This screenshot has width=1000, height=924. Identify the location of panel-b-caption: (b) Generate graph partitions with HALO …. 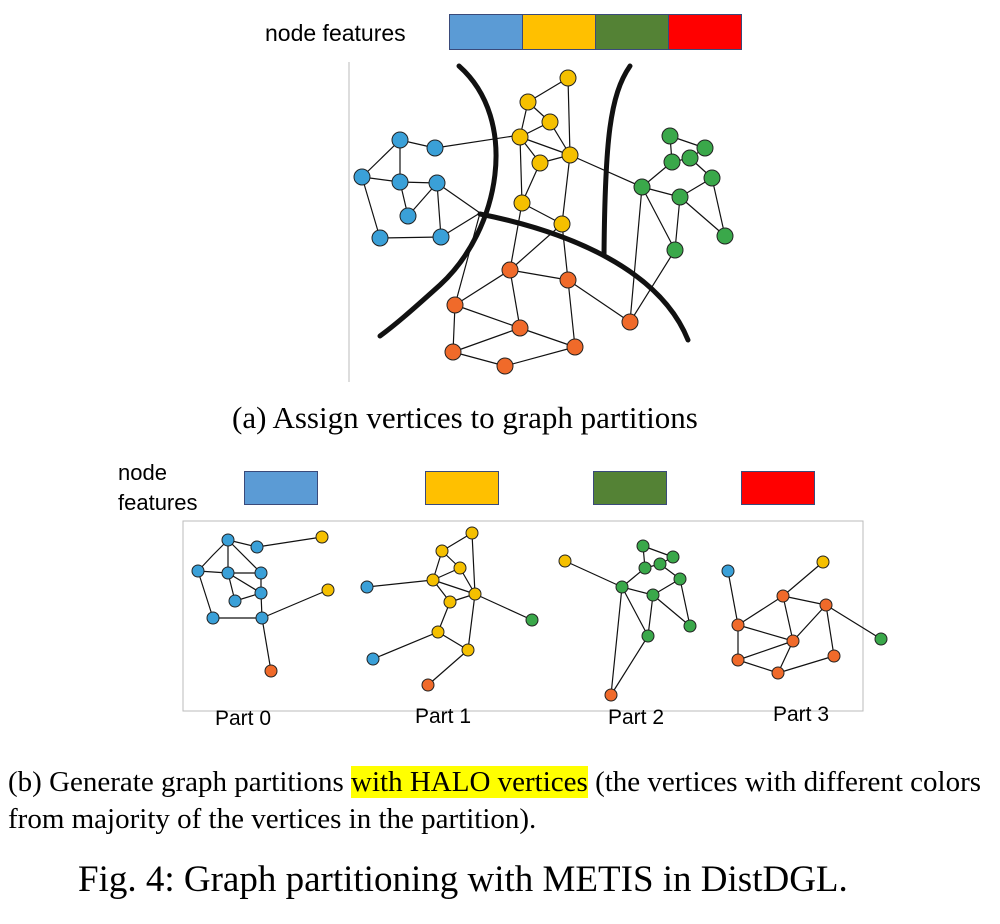
(500, 801).